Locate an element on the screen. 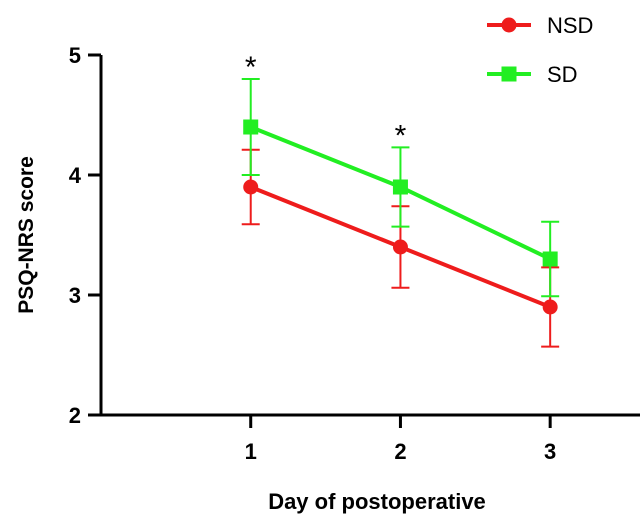  x-axis-title: Day of postoperative is located at coordinates (377, 501).